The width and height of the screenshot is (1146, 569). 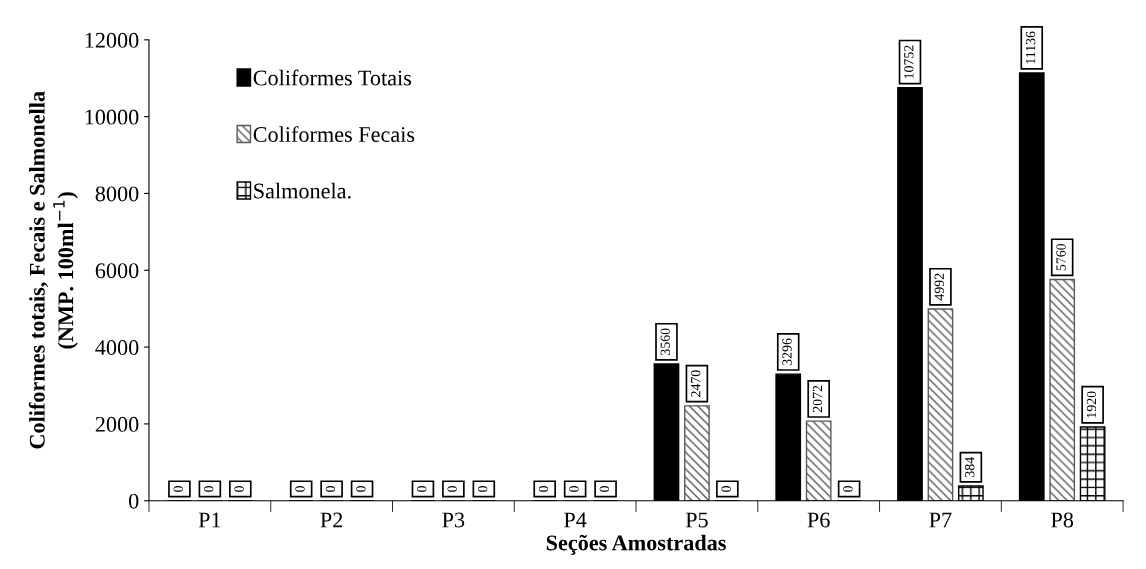 What do you see at coordinates (133, 501) in the screenshot?
I see `y-tick-label: 0` at bounding box center [133, 501].